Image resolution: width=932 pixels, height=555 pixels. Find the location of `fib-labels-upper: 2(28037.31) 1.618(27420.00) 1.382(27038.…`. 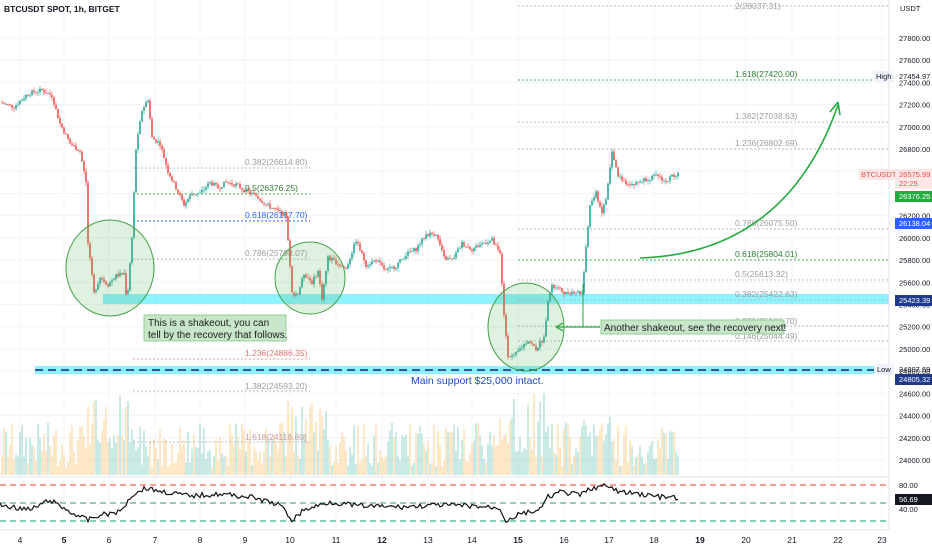

fib-labels-upper: 2(28037.31) 1.618(27420.00) 1.382(27038.… is located at coordinates (766, 171).